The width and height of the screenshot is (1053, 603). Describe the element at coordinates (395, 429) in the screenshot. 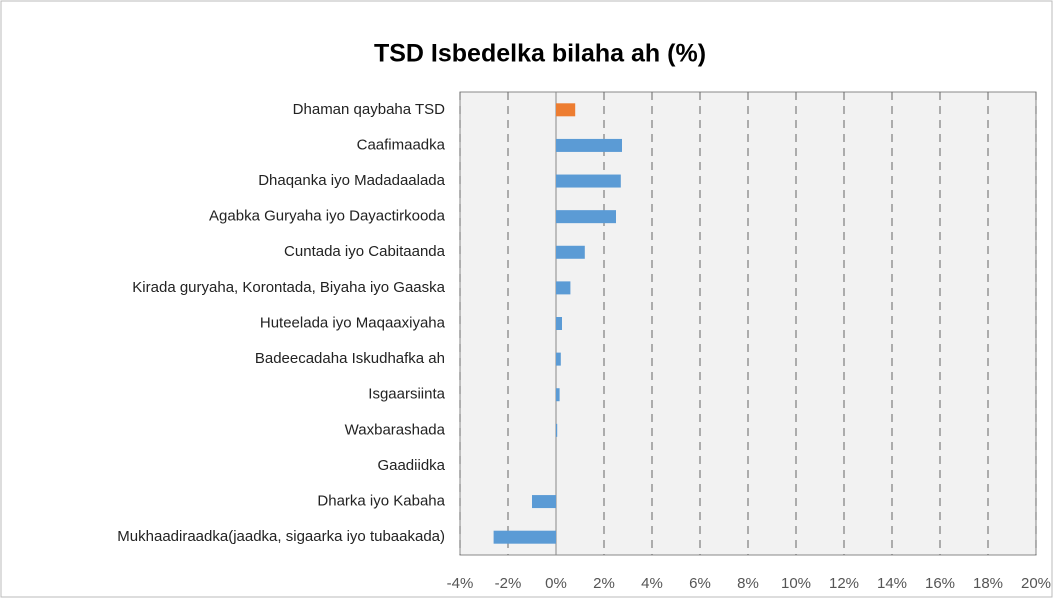

I see `y-tick-label: Waxbarashada` at that location.